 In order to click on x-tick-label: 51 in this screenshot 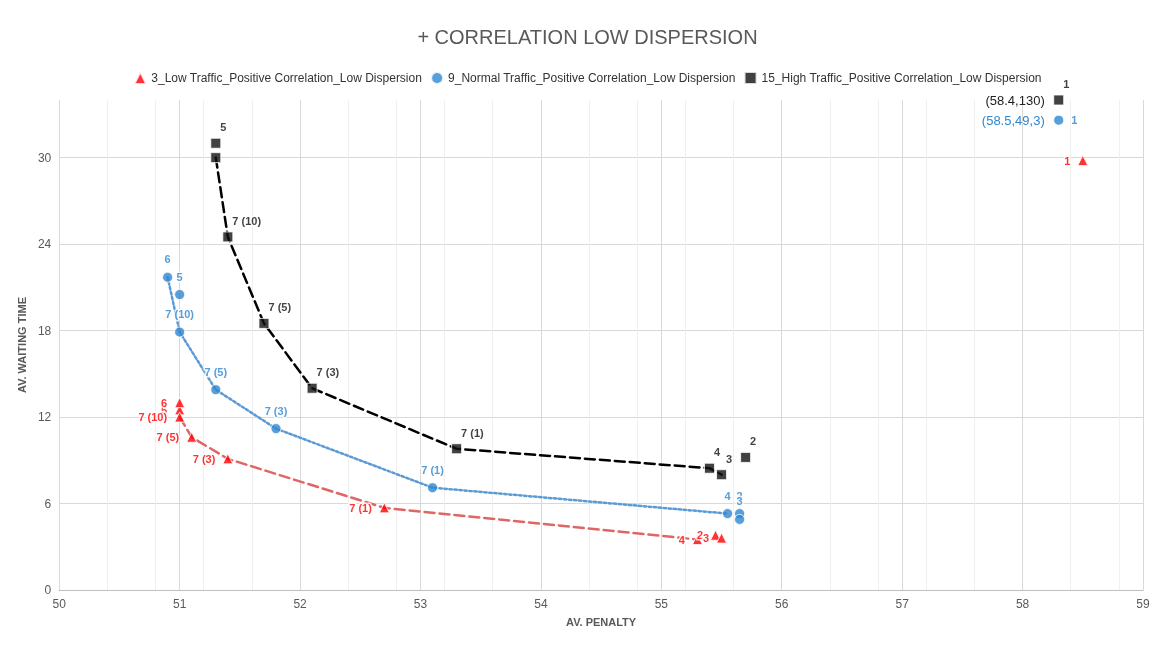, I will do `click(179, 604)`.